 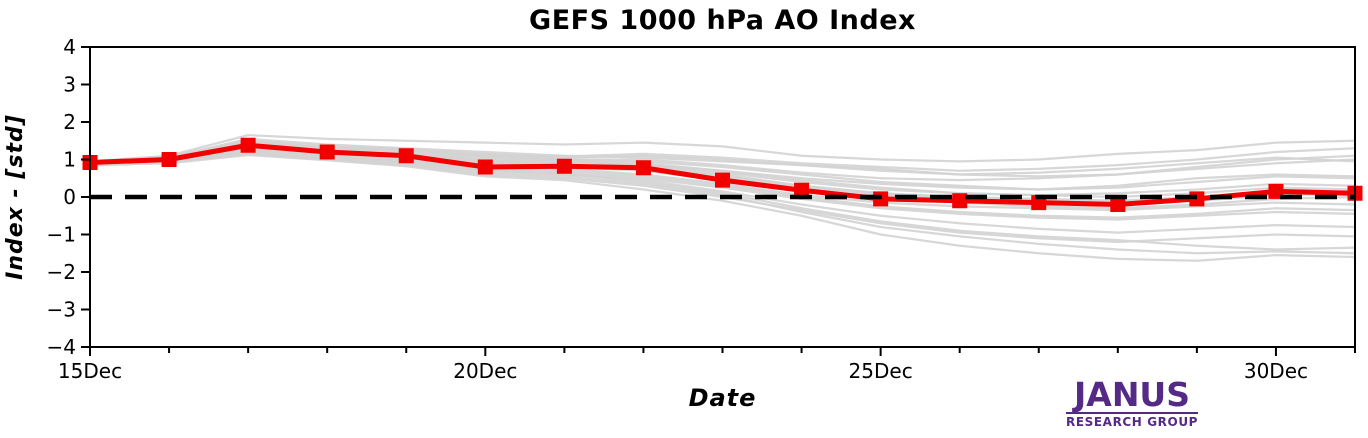 I want to click on x-tick-label: 25Dec, so click(x=881, y=371).